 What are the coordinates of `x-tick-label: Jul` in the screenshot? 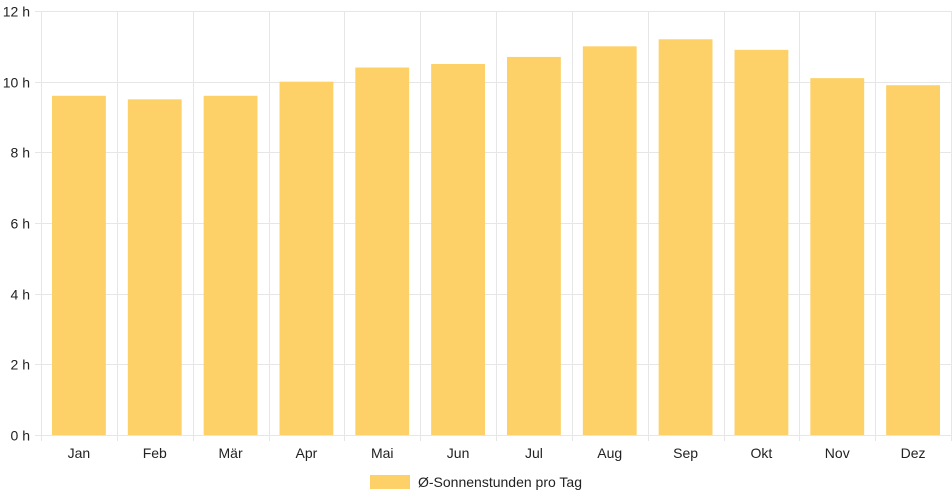 It's located at (534, 453).